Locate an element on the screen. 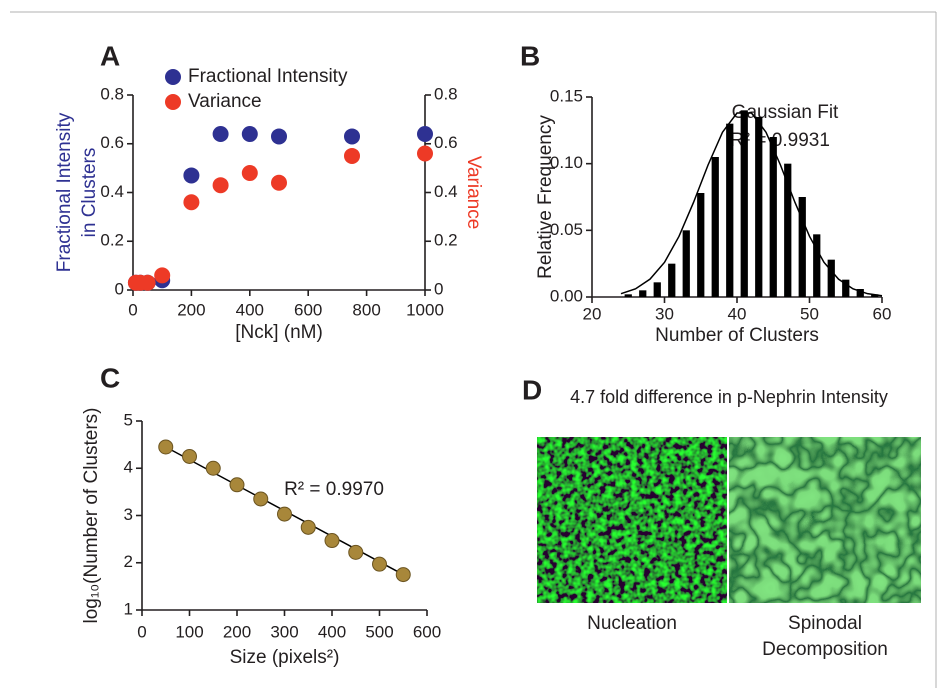 This screenshot has height=698, width=947. panel-label: A is located at coordinates (110, 55).